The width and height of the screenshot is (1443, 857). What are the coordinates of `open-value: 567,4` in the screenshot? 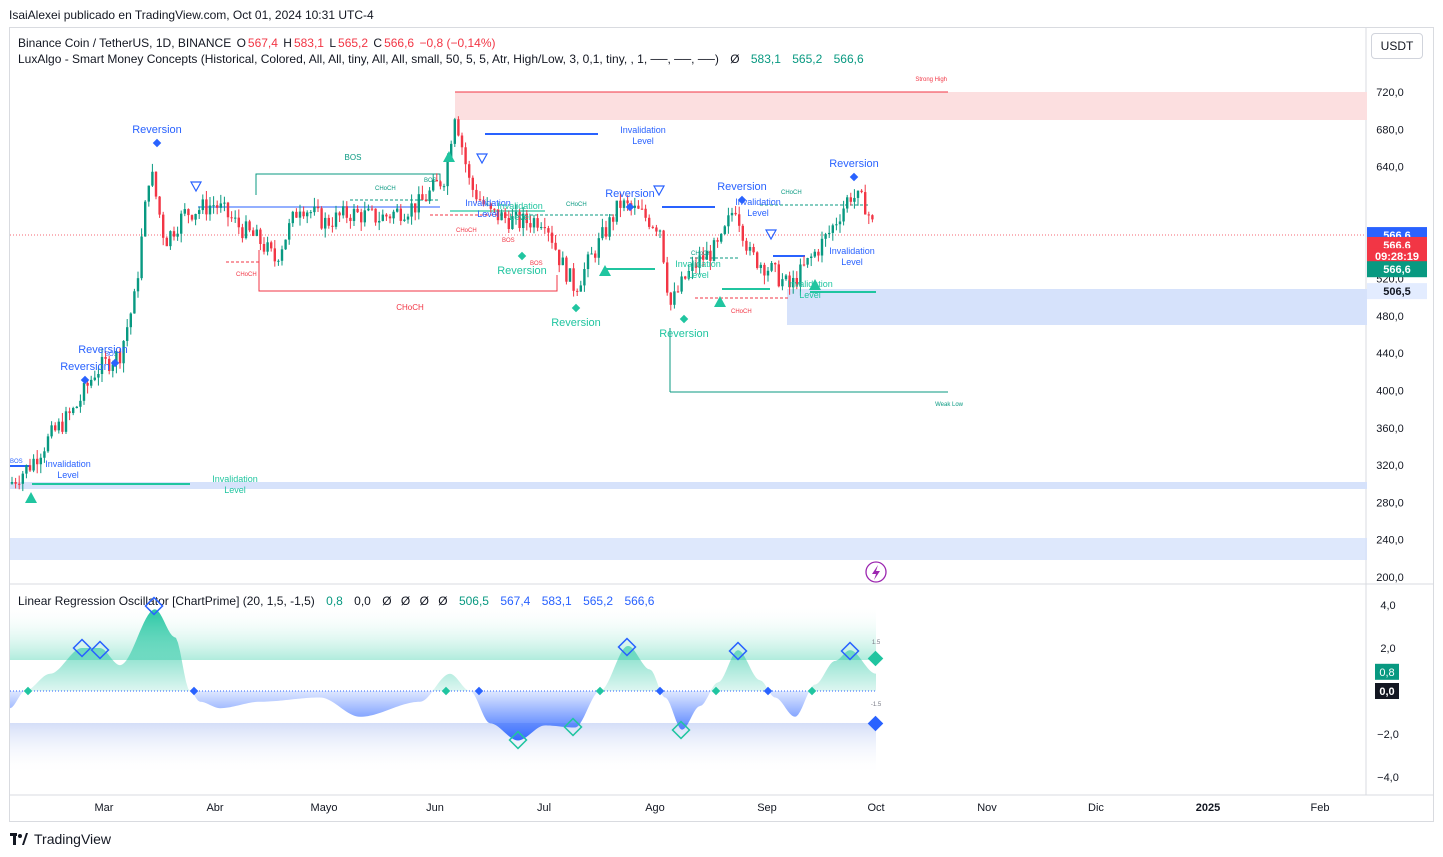 It's located at (262, 43).